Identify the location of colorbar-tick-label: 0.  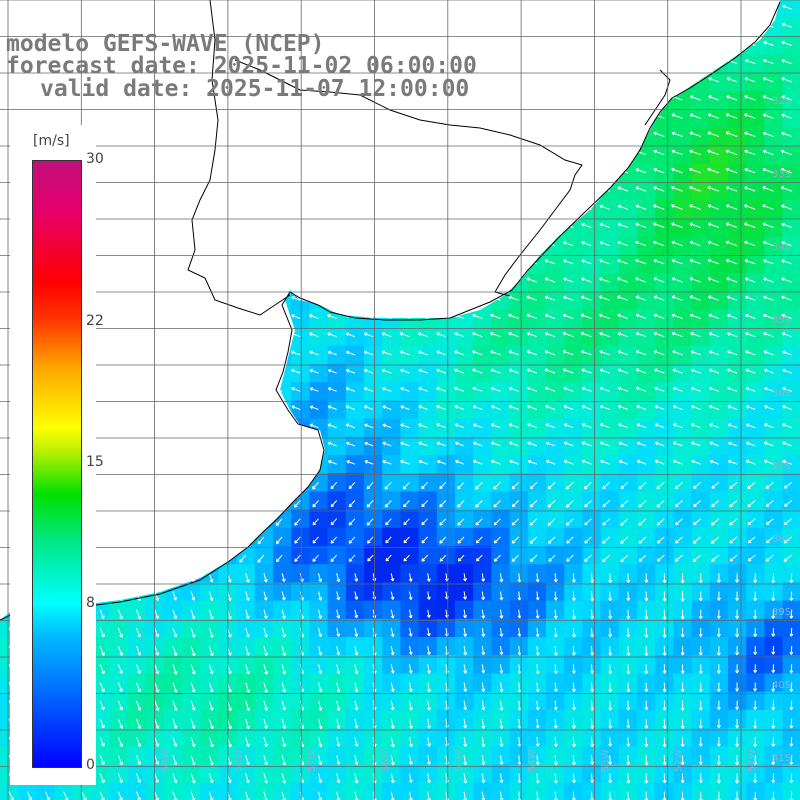
(90, 765).